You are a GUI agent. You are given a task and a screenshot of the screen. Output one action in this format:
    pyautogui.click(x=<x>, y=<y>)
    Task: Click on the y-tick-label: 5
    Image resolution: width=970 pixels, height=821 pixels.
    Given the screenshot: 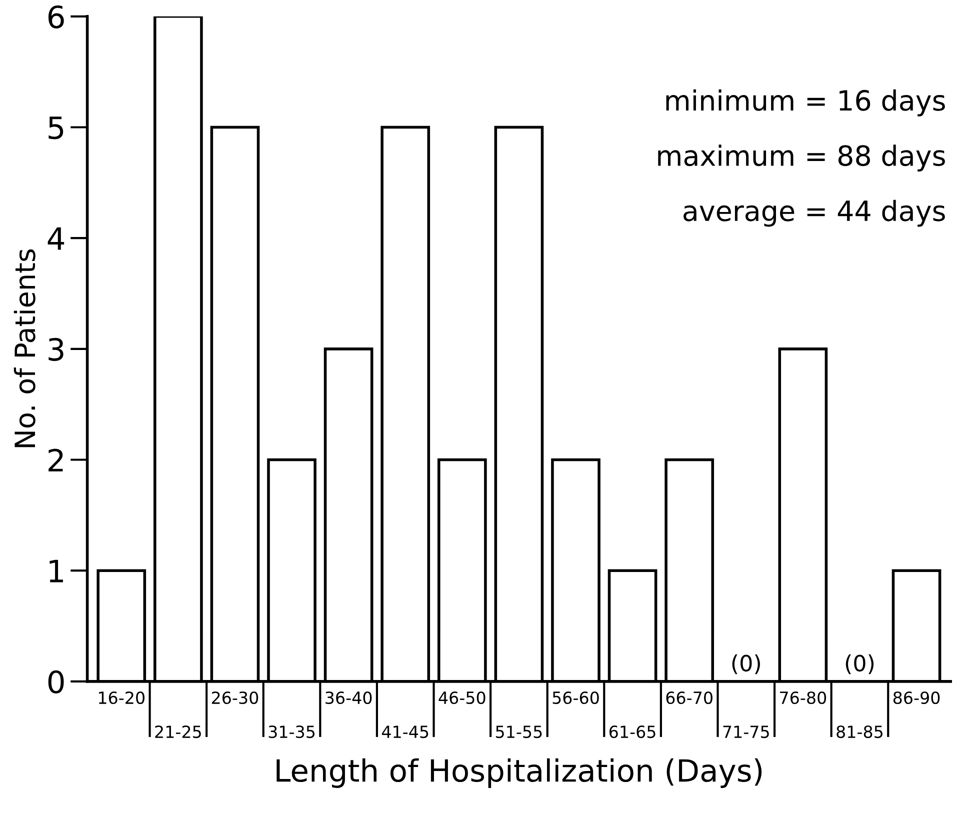 What is the action you would take?
    pyautogui.click(x=56, y=128)
    